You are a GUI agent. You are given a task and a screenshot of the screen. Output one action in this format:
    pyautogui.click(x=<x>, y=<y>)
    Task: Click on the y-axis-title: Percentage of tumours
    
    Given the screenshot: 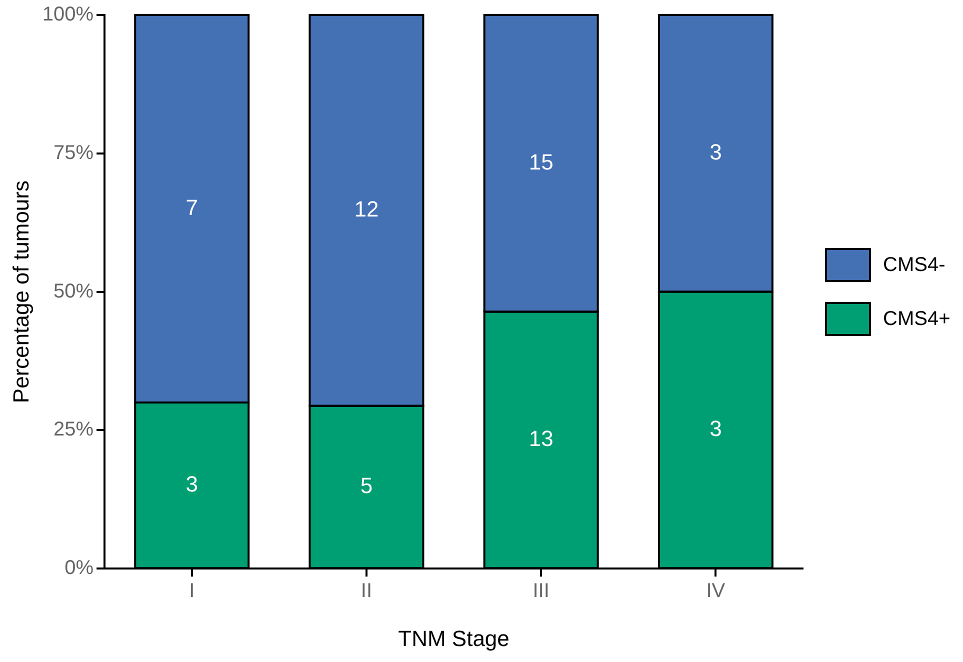 What is the action you would take?
    pyautogui.click(x=21, y=292)
    